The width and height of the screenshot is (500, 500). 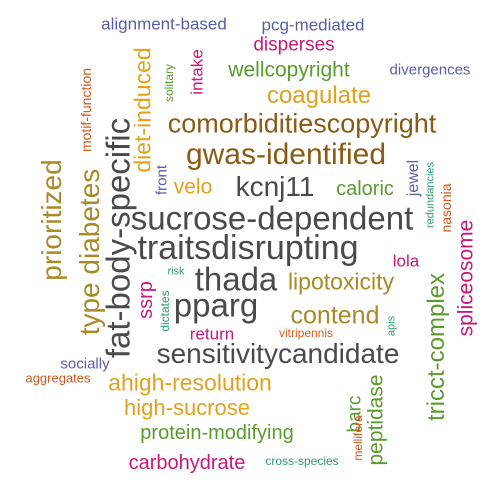 What do you see at coordinates (272, 218) in the screenshot?
I see `word-sucrose-dependent: sucrose-dependent` at bounding box center [272, 218].